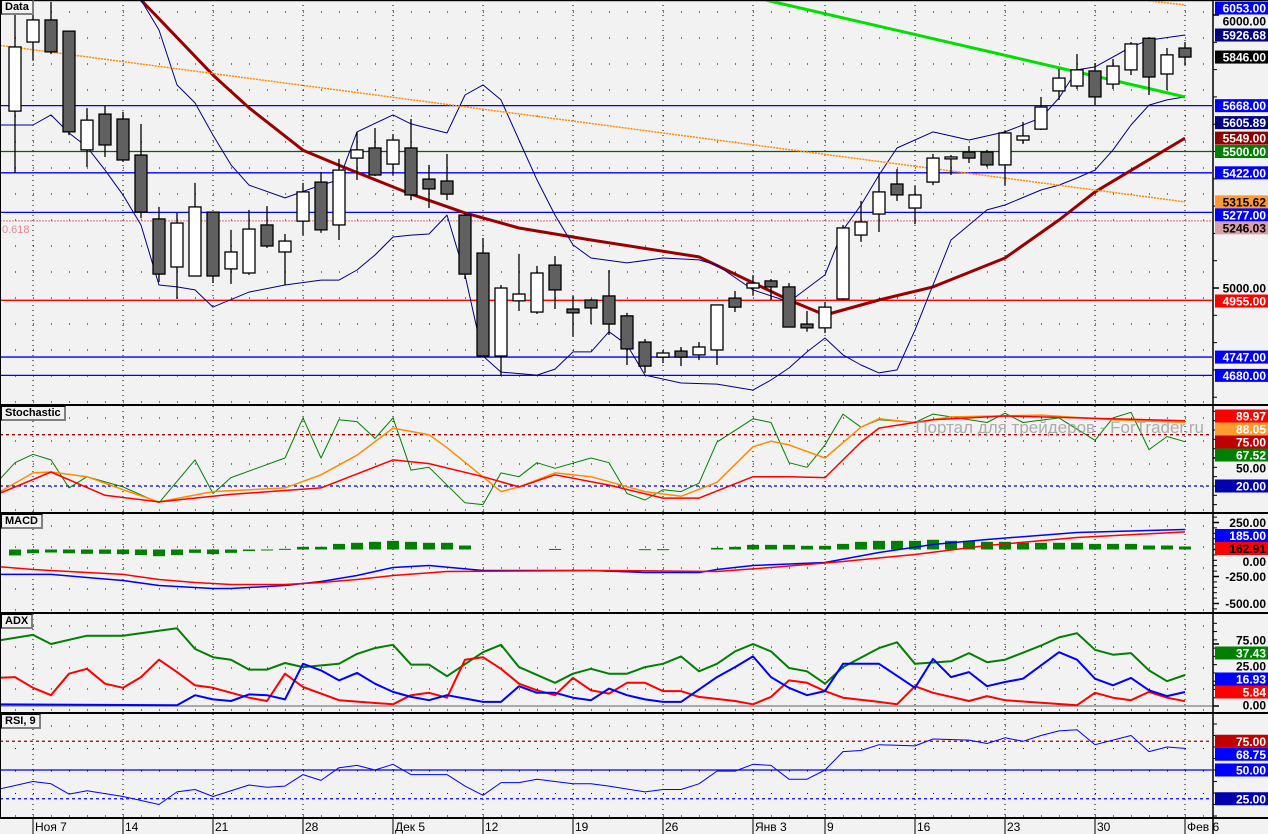 The width and height of the screenshot is (1268, 834). What do you see at coordinates (312, 827) in the screenshot?
I see `date-label: 28` at bounding box center [312, 827].